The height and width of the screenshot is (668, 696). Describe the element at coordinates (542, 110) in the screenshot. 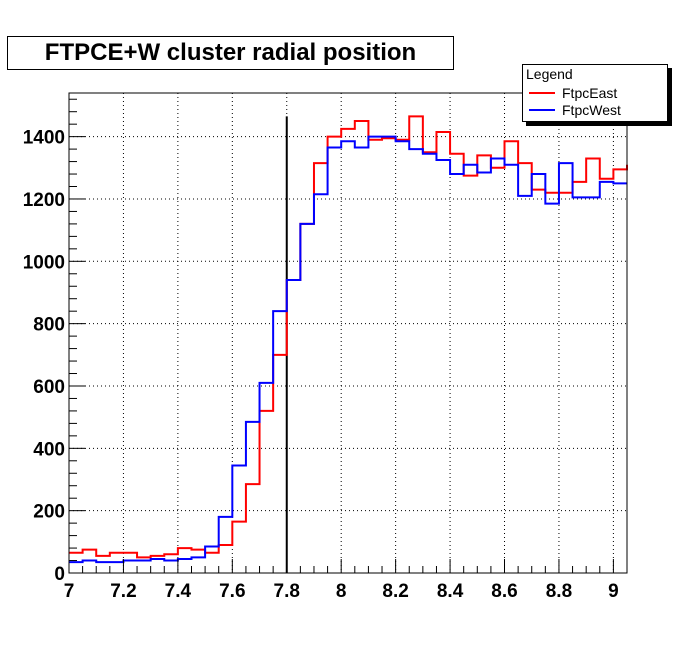

I see `legend-swatch-ftpcwest` at that location.